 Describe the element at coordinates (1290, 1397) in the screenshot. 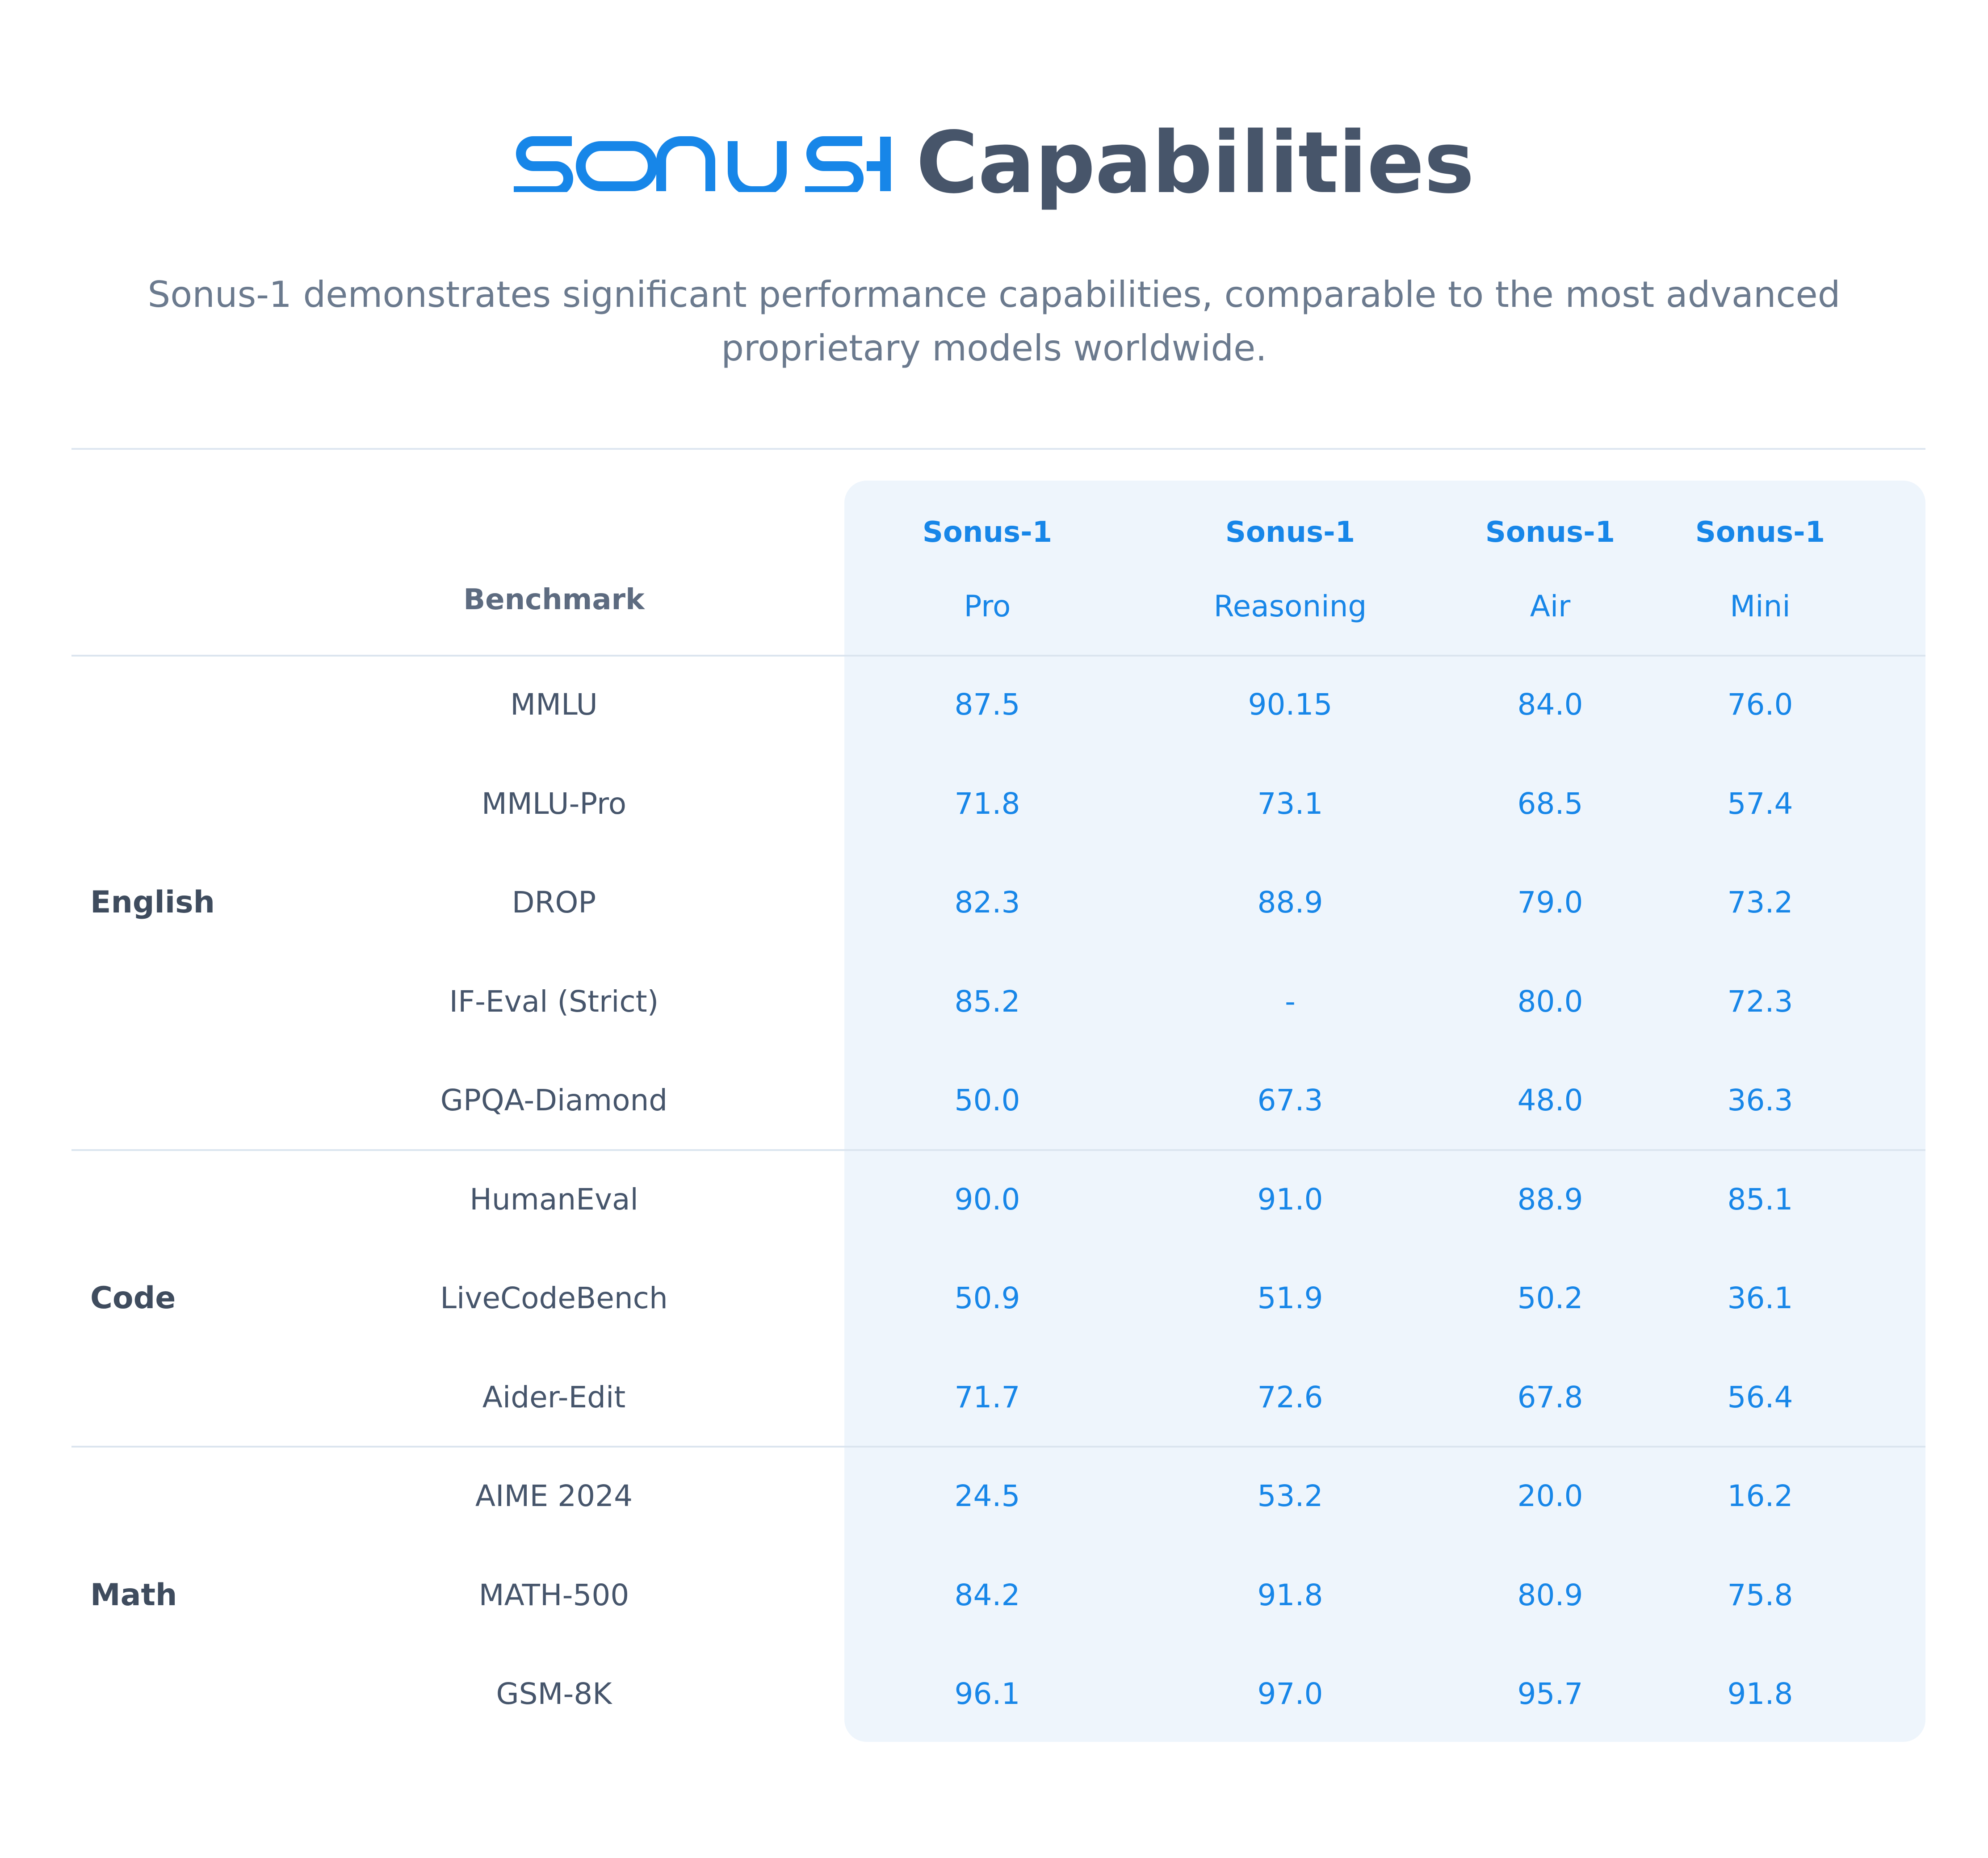

I see `score-cell: 72.6` at that location.